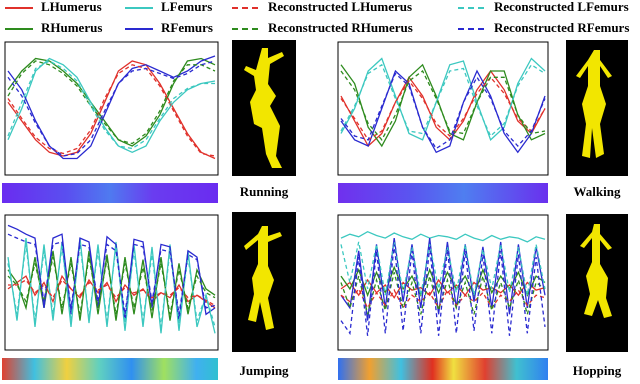 The width and height of the screenshot is (640, 384). What do you see at coordinates (597, 370) in the screenshot?
I see `panel-label: Hopping` at bounding box center [597, 370].